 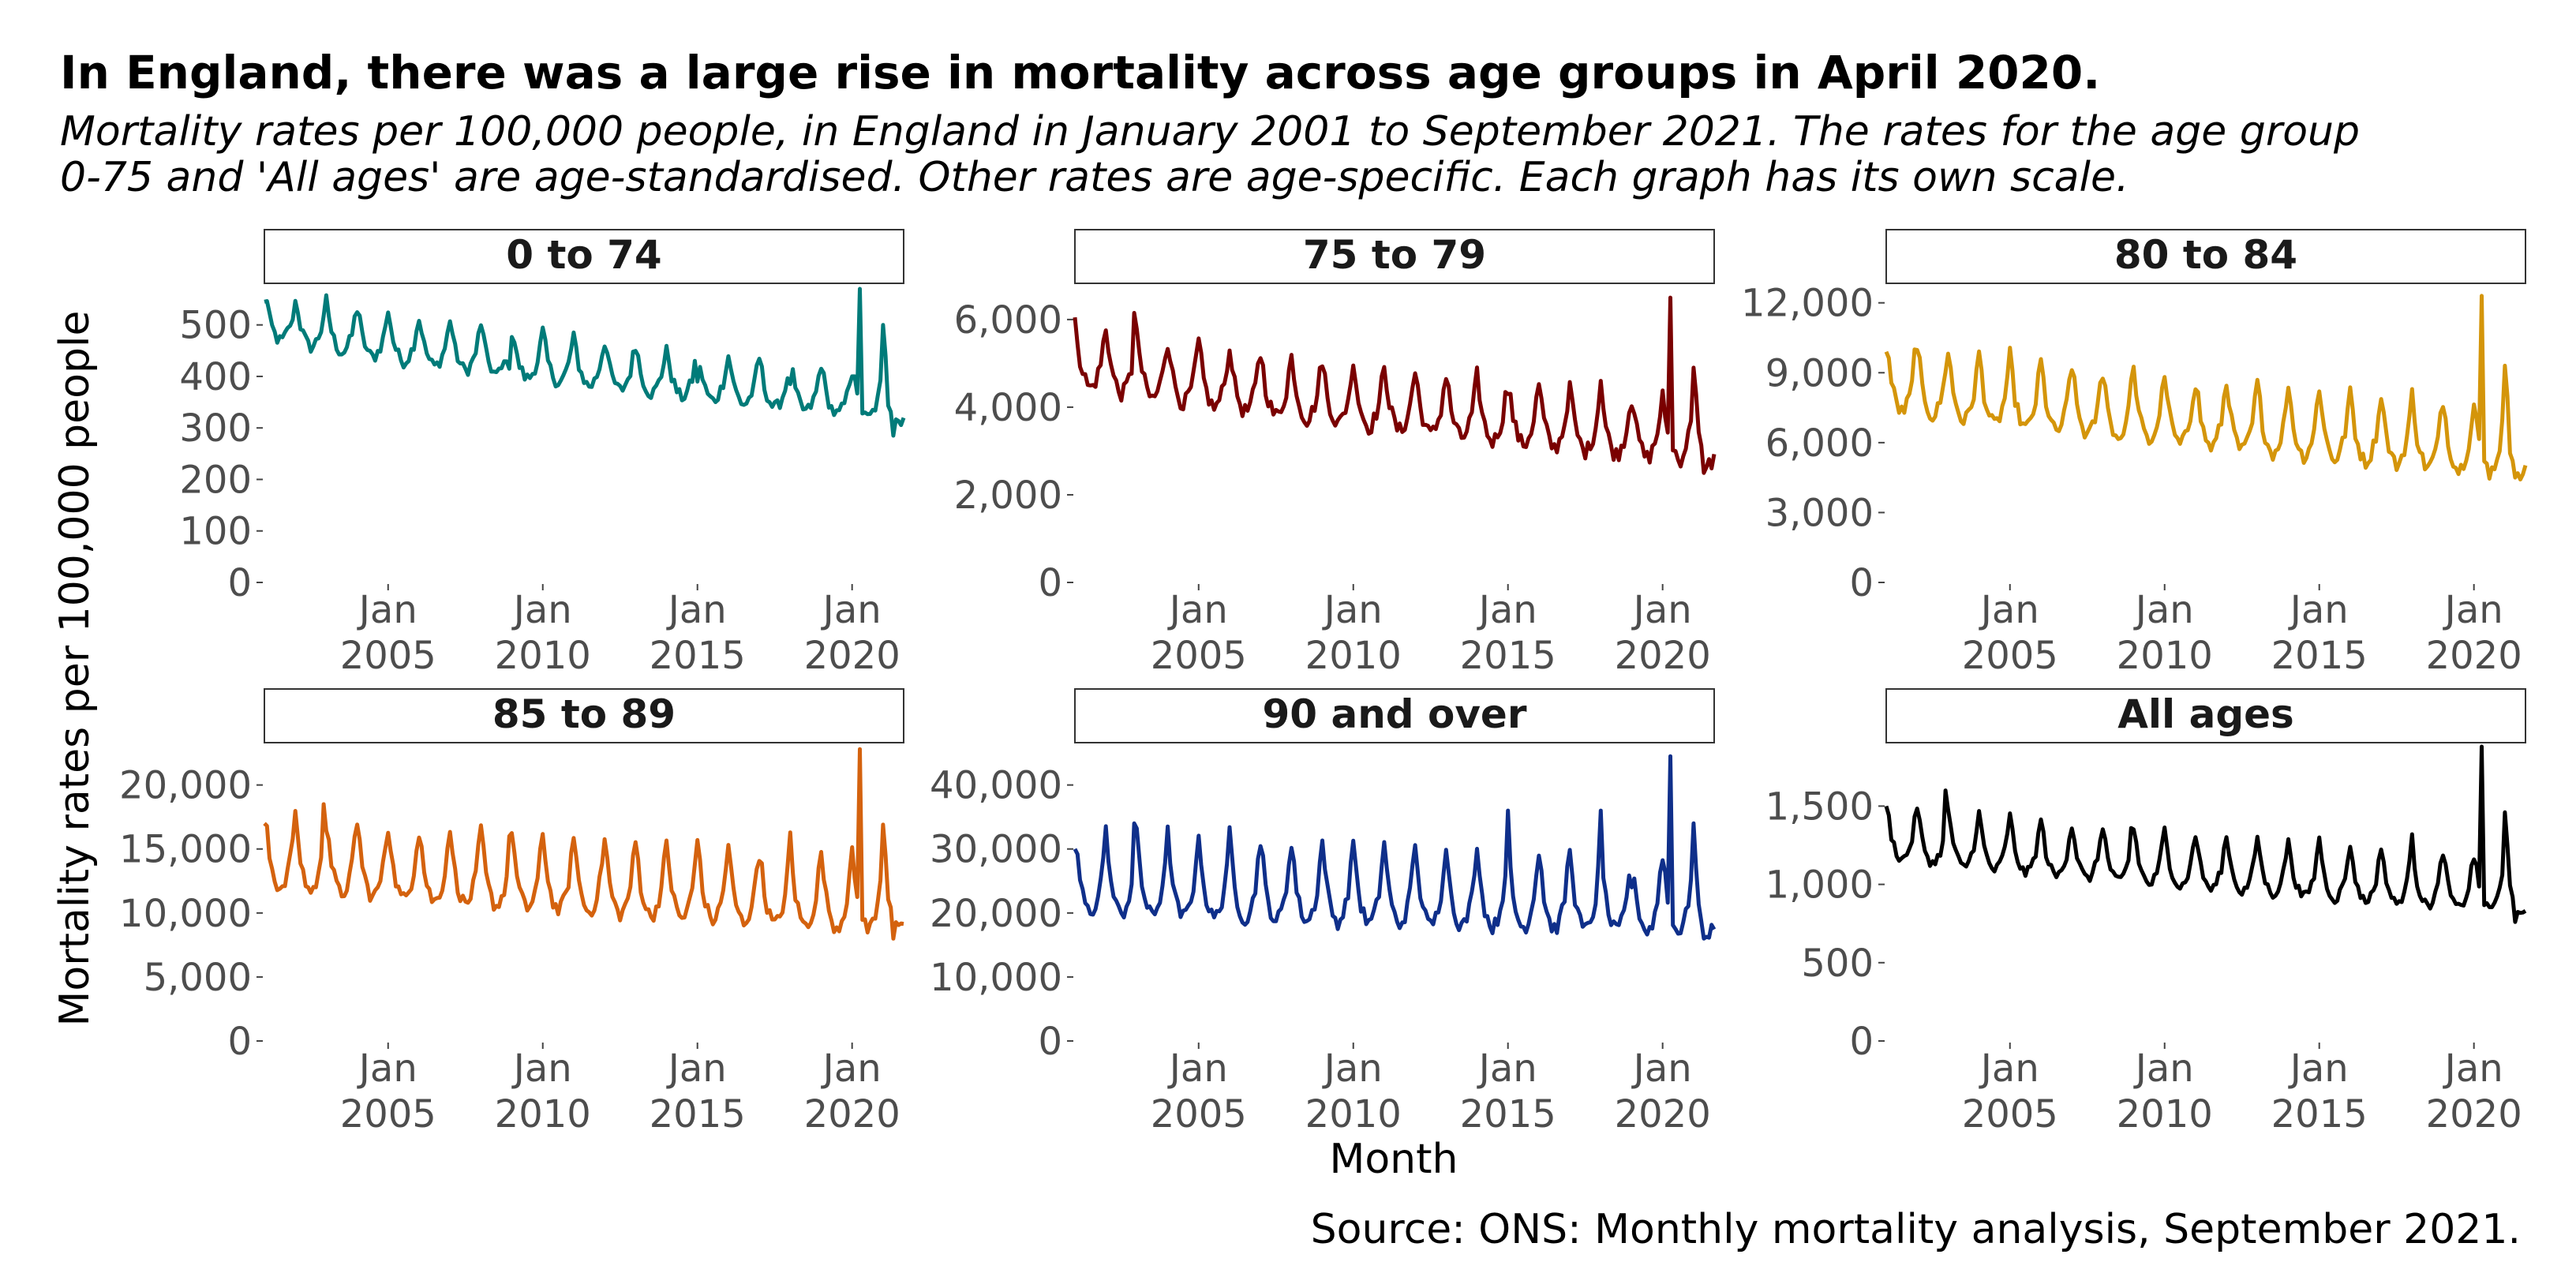 I want to click on y-tick-label: 1,500, so click(x=1819, y=806).